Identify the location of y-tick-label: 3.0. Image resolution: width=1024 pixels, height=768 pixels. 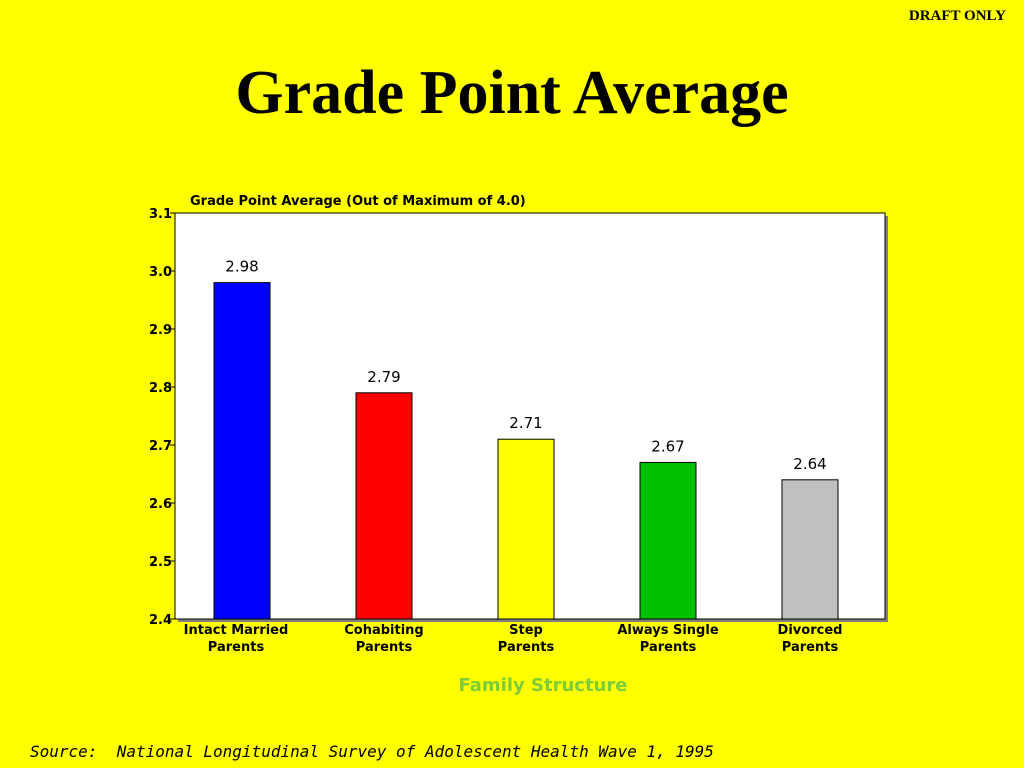
(160, 272).